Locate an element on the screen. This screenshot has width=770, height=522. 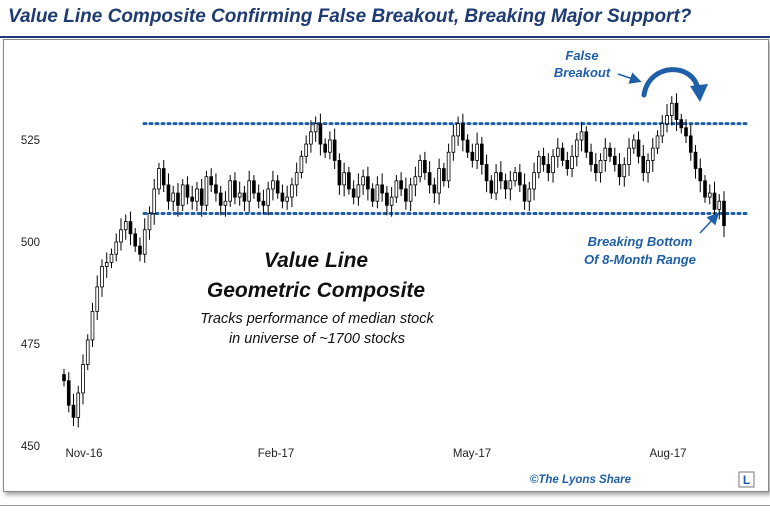
y-tick-label: 475 is located at coordinates (30, 345).